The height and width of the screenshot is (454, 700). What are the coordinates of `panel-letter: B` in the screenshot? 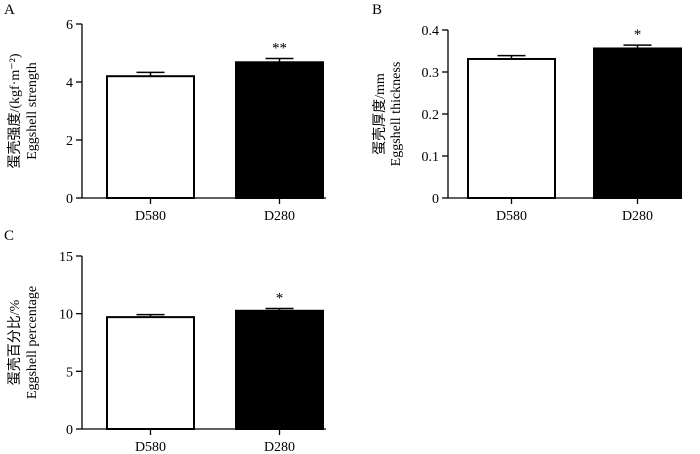 It's located at (377, 10).